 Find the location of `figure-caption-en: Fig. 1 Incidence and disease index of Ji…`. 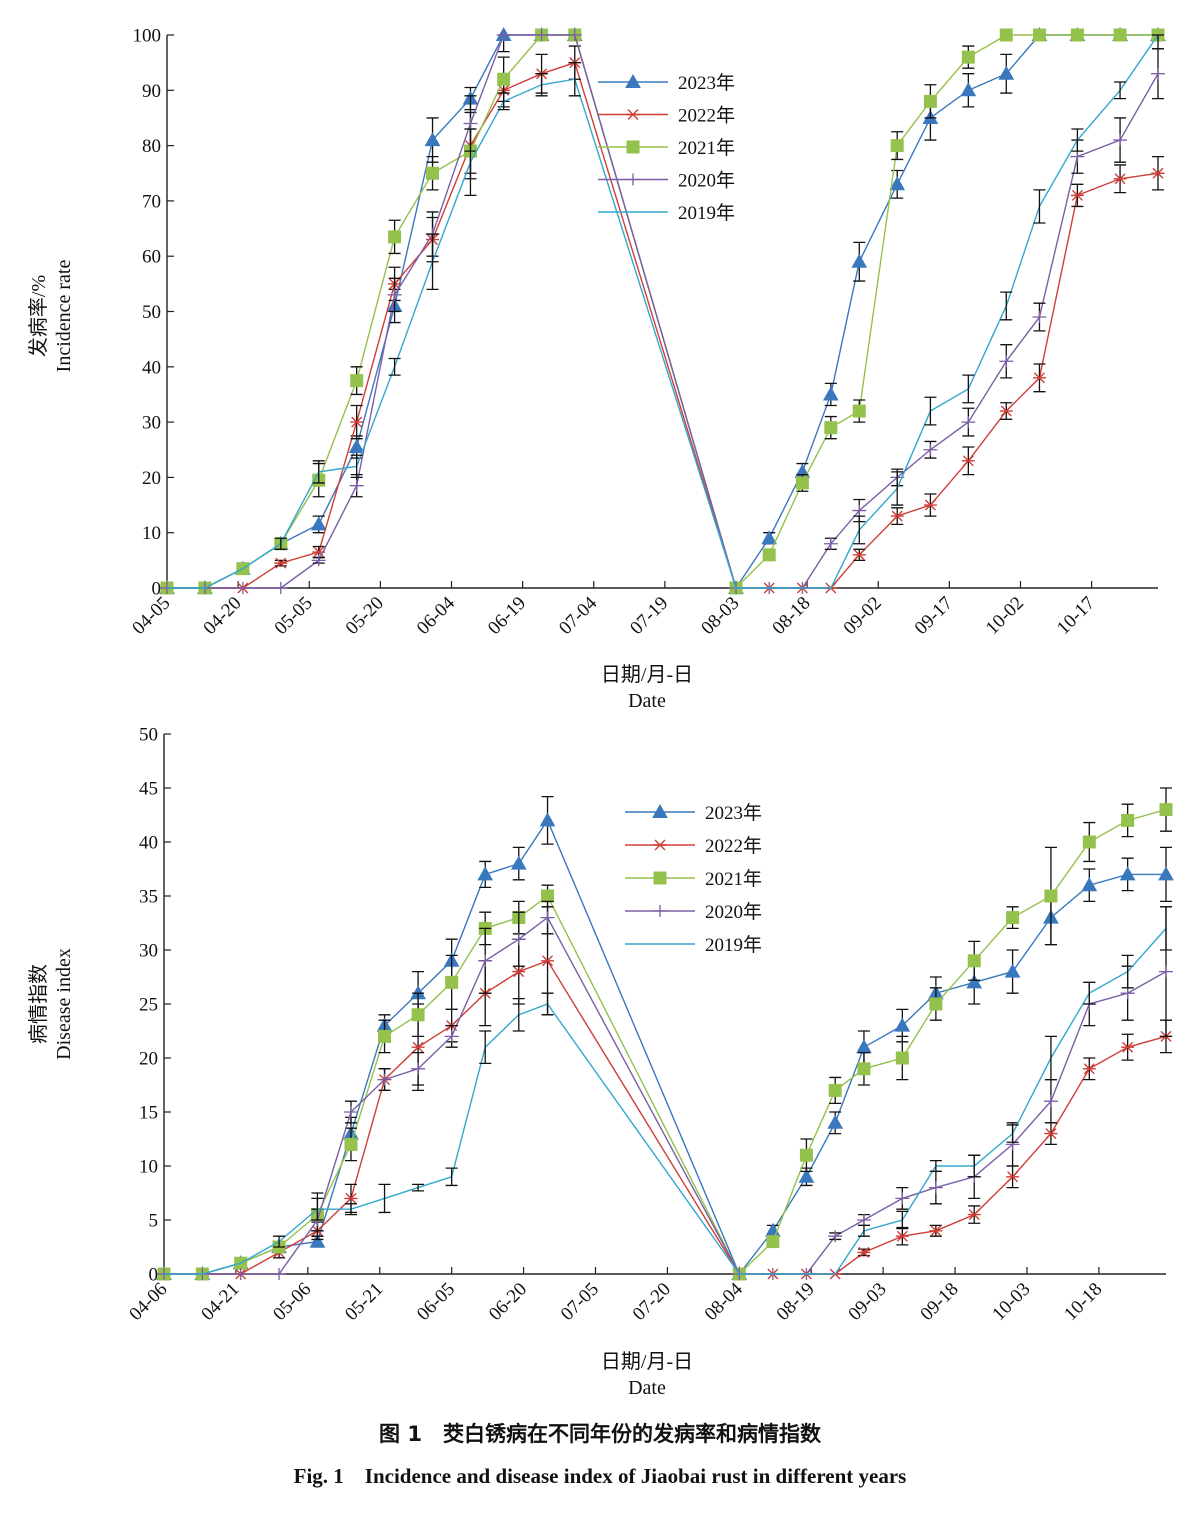

figure-caption-en: Fig. 1 Incidence and disease index of Ji… is located at coordinates (600, 1476).